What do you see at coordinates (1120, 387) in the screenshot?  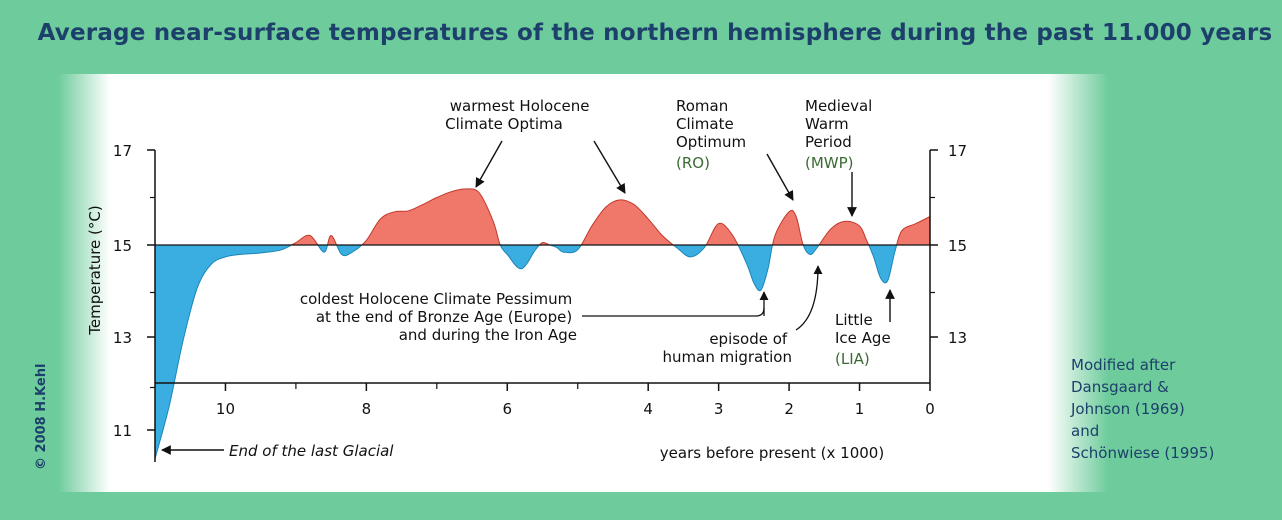 I see `source-line: Dansgaard &` at bounding box center [1120, 387].